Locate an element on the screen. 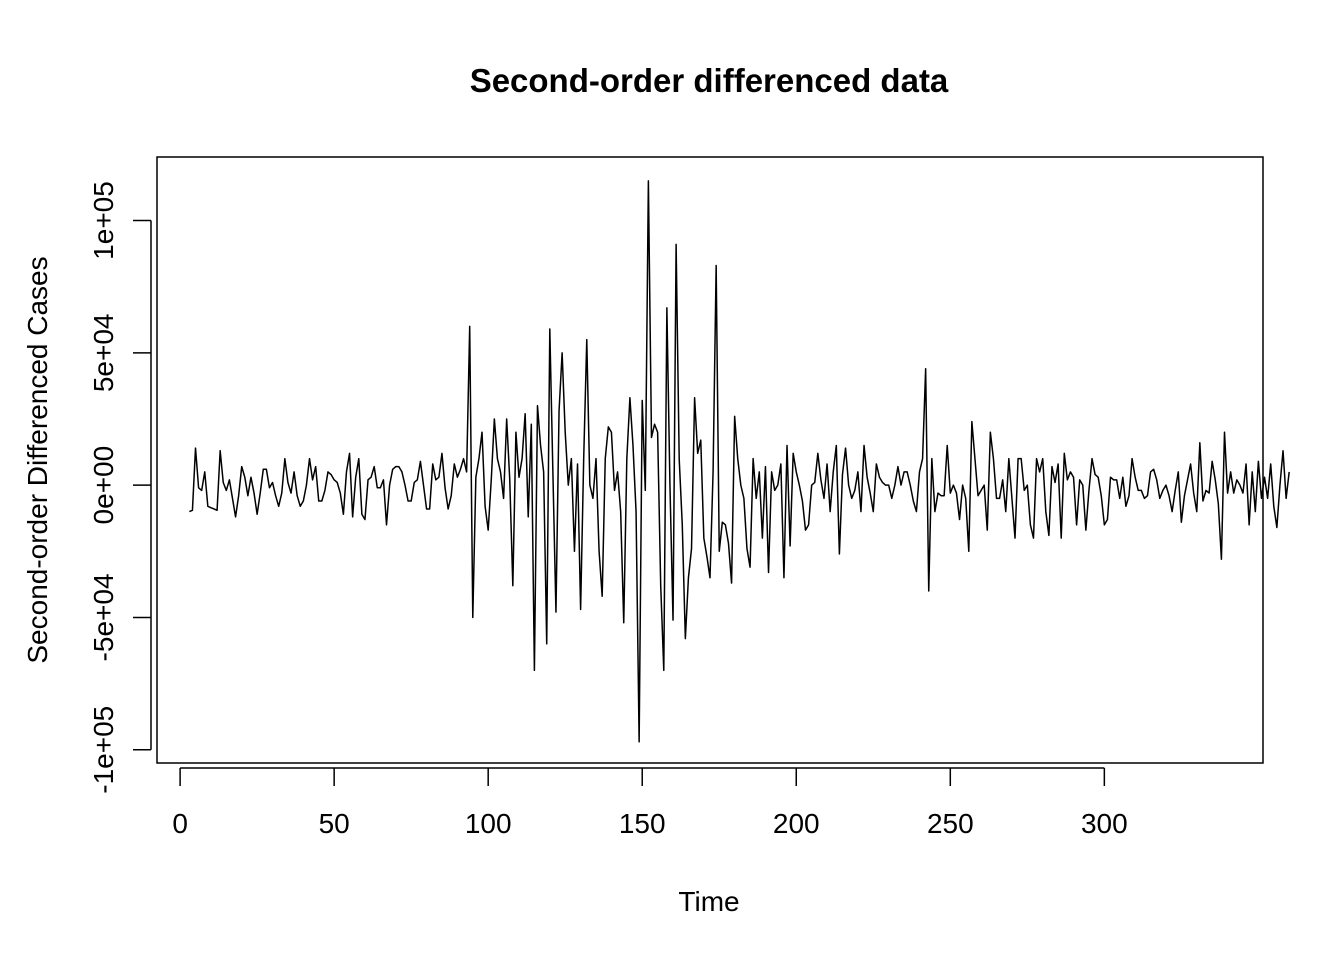 The width and height of the screenshot is (1344, 960). x-tick-label: 300 is located at coordinates (1104, 823).